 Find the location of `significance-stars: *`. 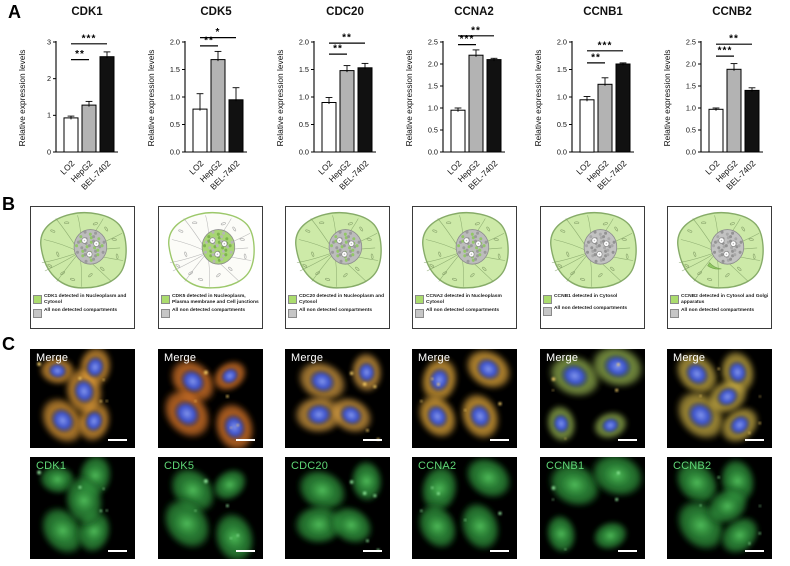

significance-stars: * is located at coordinates (218, 32).